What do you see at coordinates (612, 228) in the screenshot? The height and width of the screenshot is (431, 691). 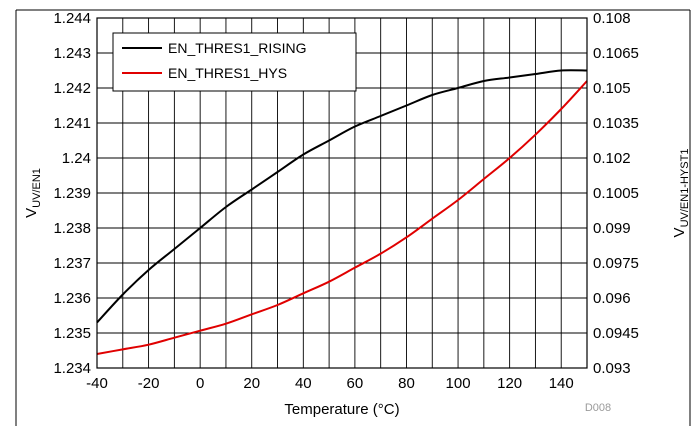 I see `y-right-tick-label: 0.099` at bounding box center [612, 228].